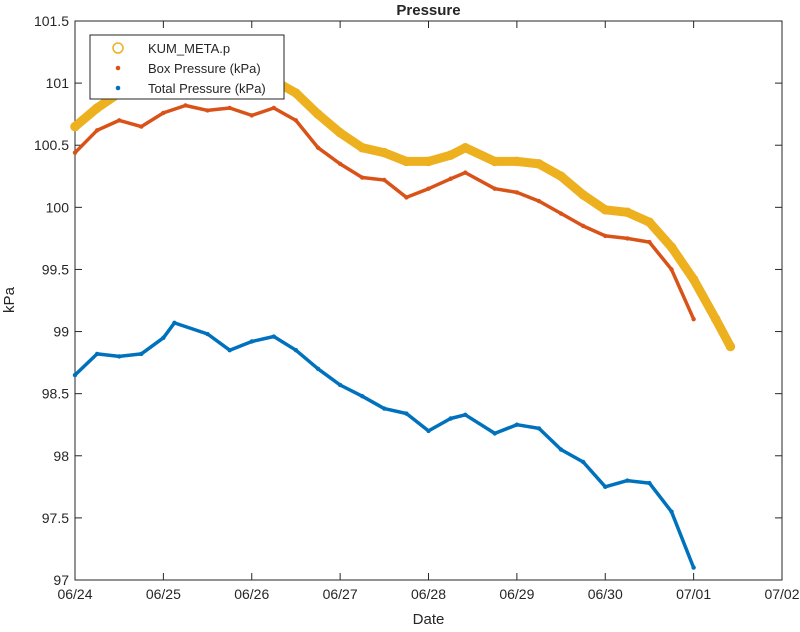  Describe the element at coordinates (55, 269) in the screenshot. I see `y-tick-label: 99.5` at that location.